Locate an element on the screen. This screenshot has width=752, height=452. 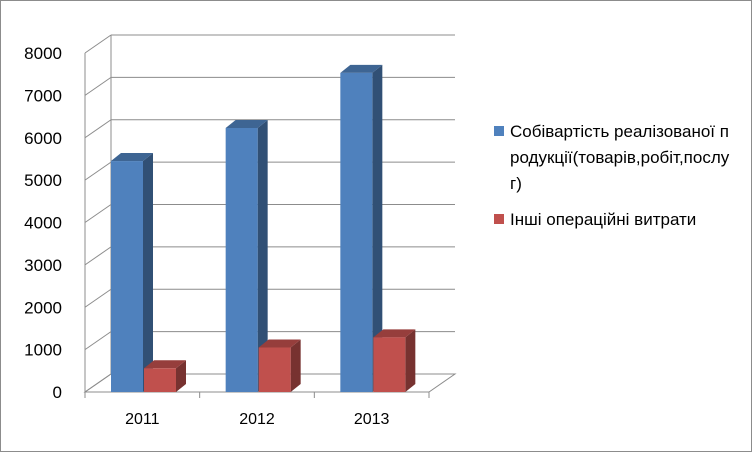
y-tick-label: 8000 is located at coordinates (43, 53).